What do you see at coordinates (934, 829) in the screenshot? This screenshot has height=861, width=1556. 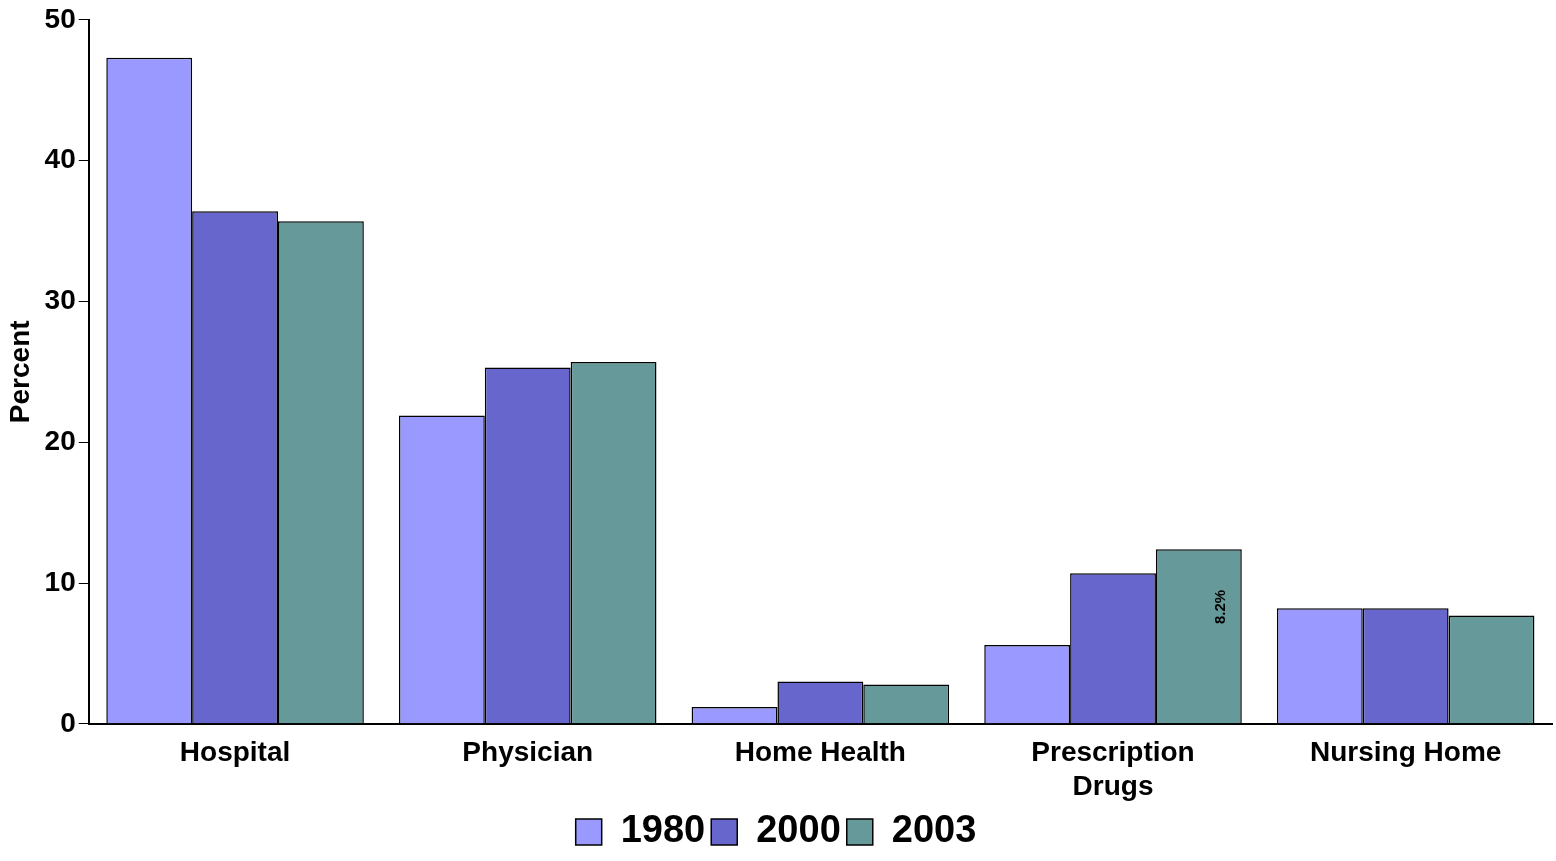 I see `legend-label: 2003` at bounding box center [934, 829].